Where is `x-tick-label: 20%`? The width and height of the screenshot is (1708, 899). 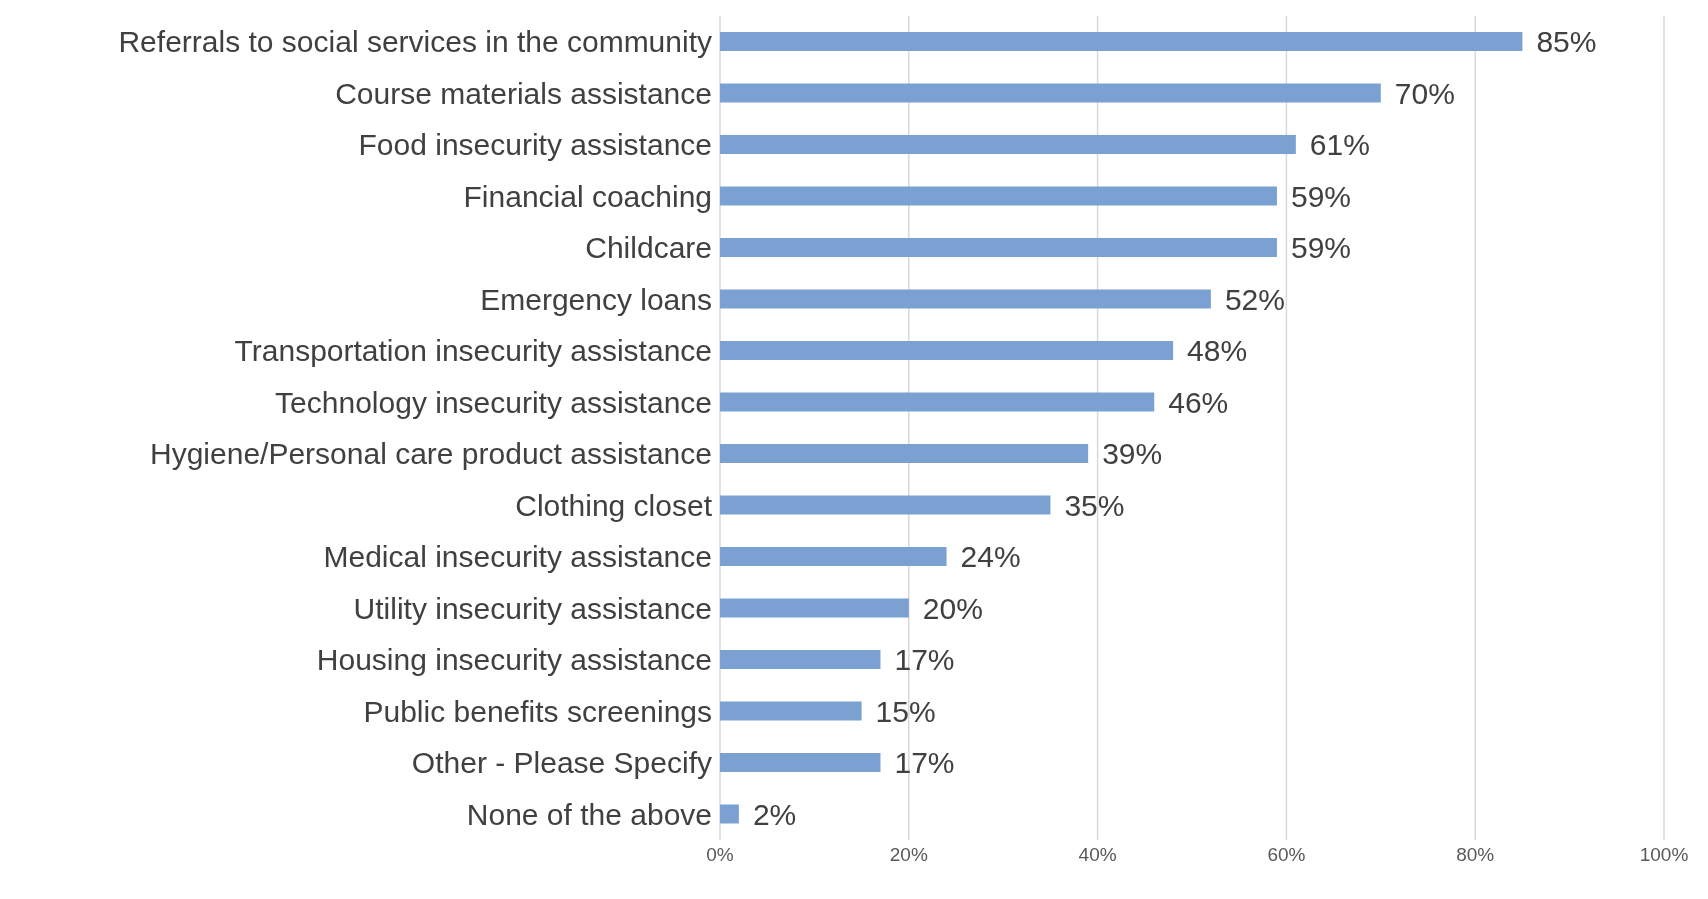 x-tick-label: 20% is located at coordinates (908, 855).